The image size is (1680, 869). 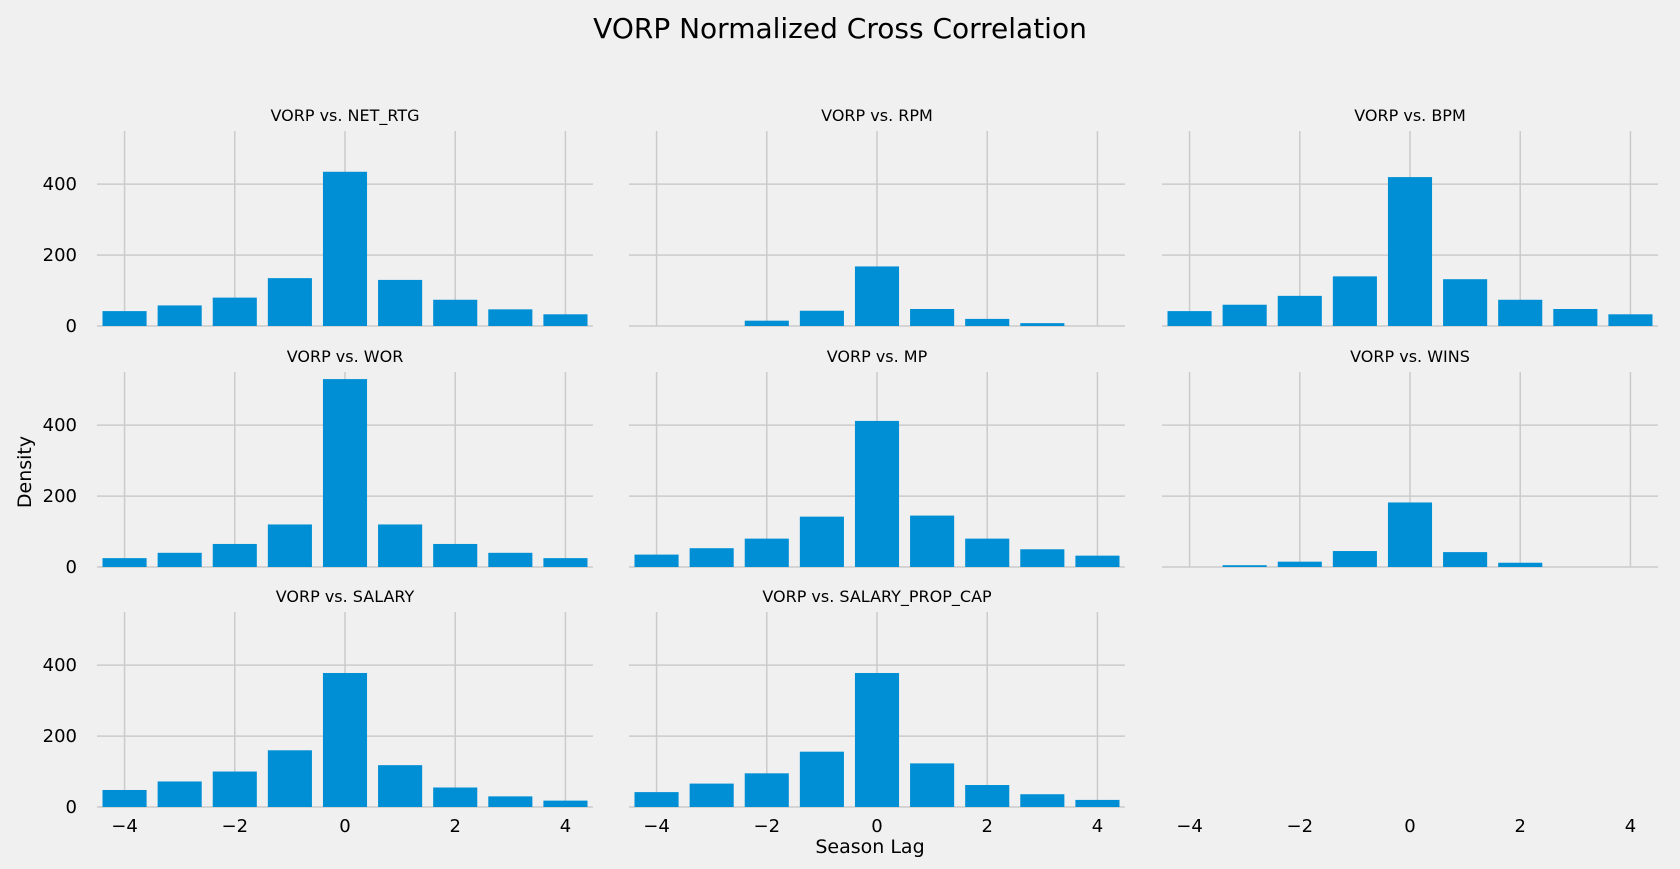 What do you see at coordinates (1410, 356) in the screenshot?
I see `subplot-title: VORP vs. WINS` at bounding box center [1410, 356].